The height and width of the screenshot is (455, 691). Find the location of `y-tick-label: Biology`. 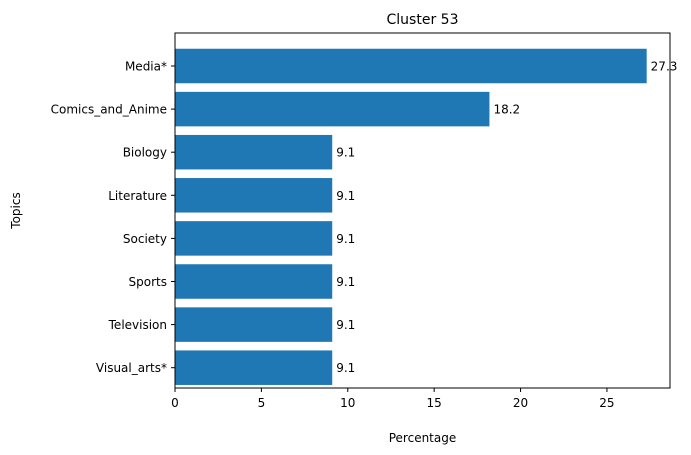

y-tick-label: Biology is located at coordinates (145, 153).